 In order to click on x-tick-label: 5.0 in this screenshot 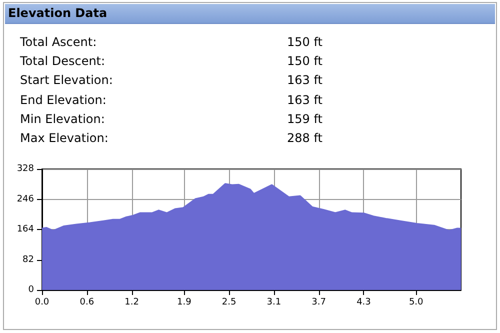, I will do `click(416, 303)`.